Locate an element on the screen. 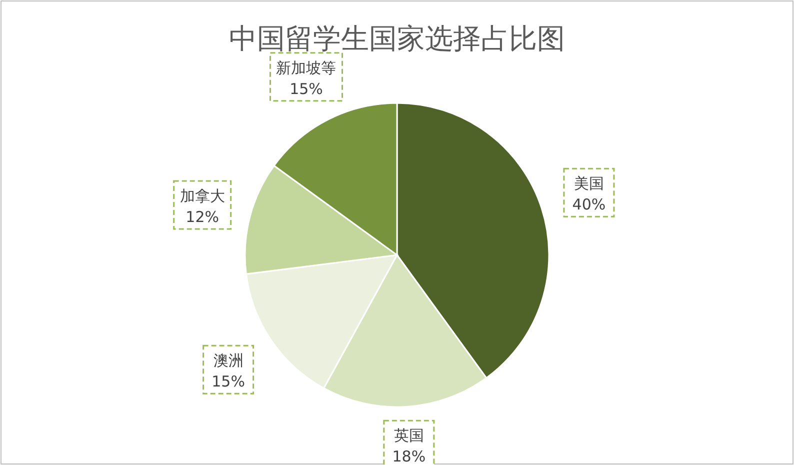  slice-label: 澳洲 is located at coordinates (228, 361).